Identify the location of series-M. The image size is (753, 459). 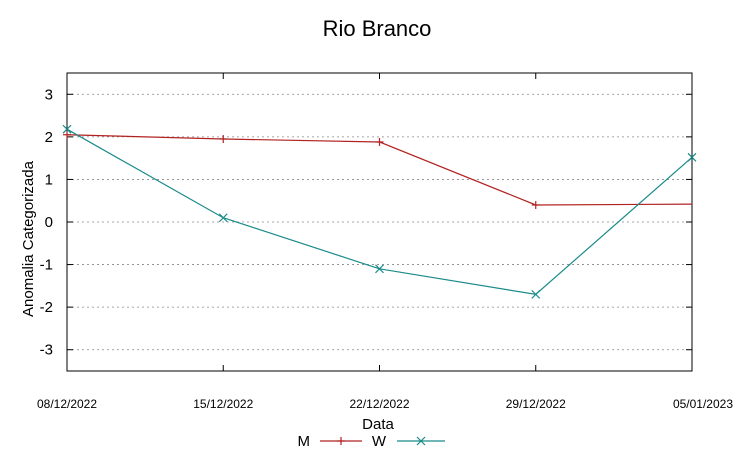
(378, 169).